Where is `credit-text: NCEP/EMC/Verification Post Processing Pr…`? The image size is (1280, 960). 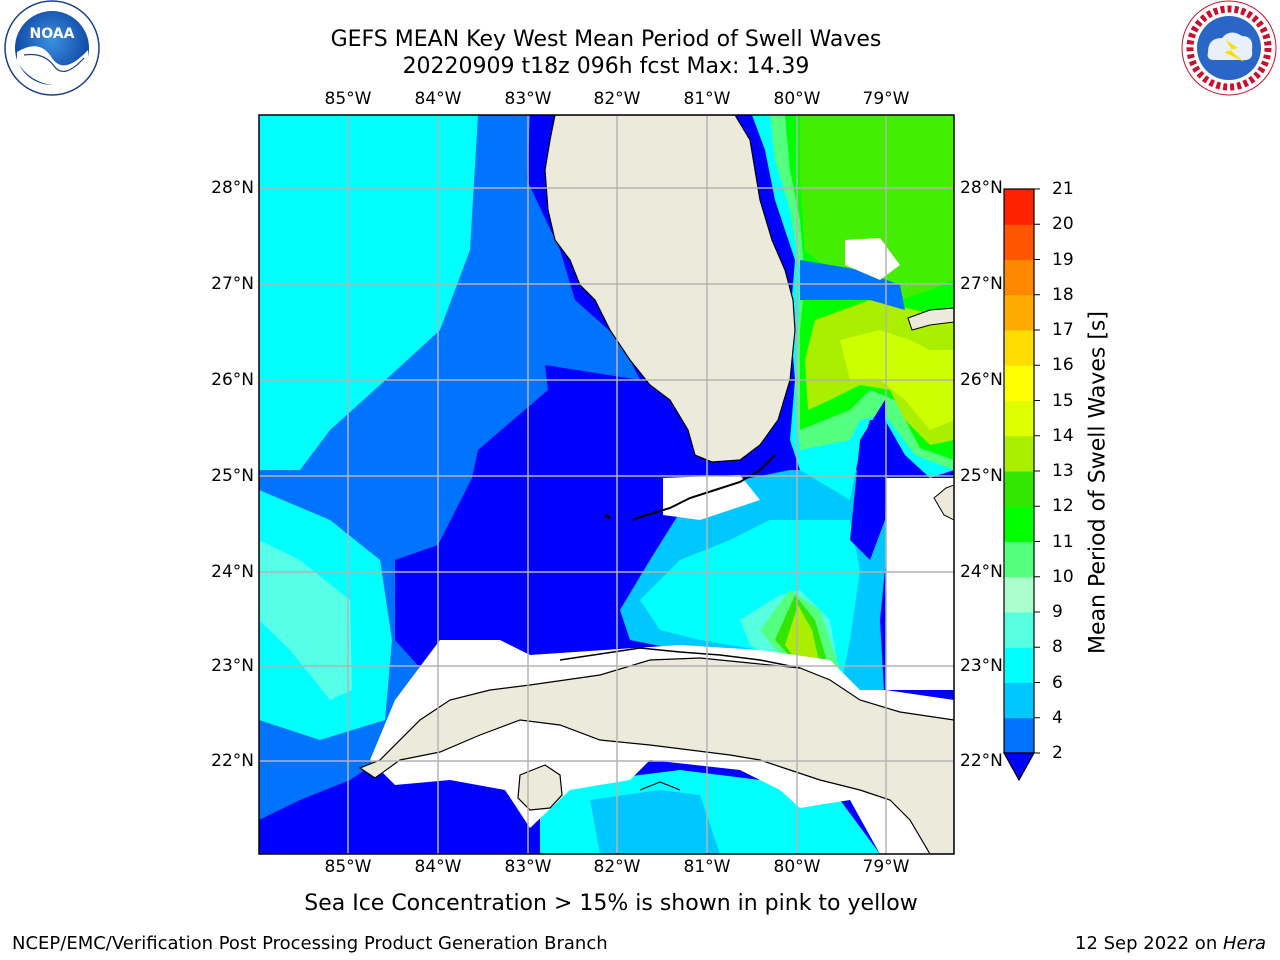
credit-text: NCEP/EMC/Verification Post Processing Pr… is located at coordinates (310, 943).